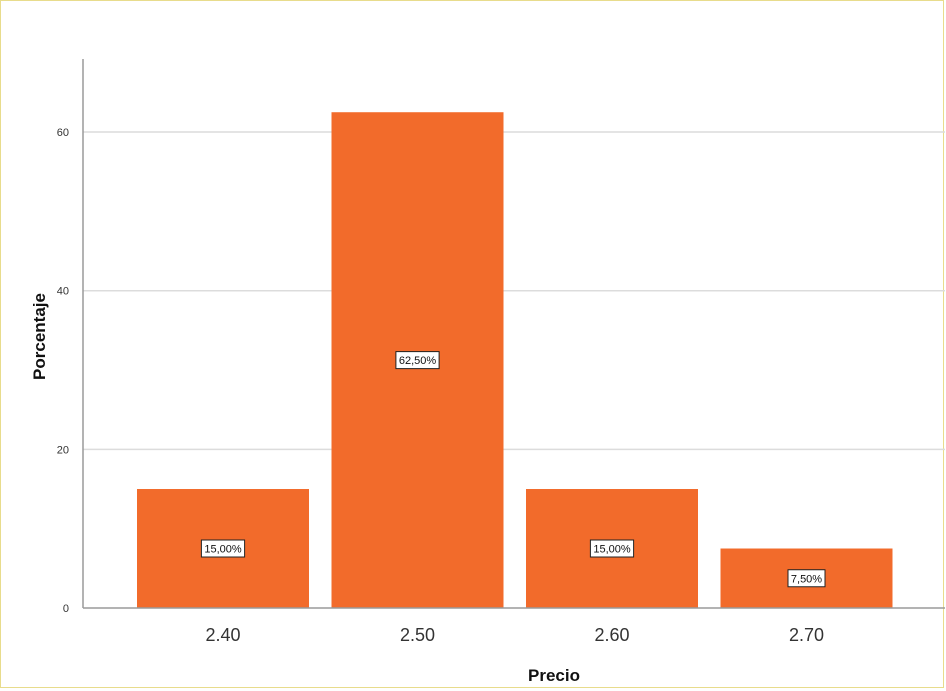  Describe the element at coordinates (63, 292) in the screenshot. I see `y-tick-label: 40` at that location.